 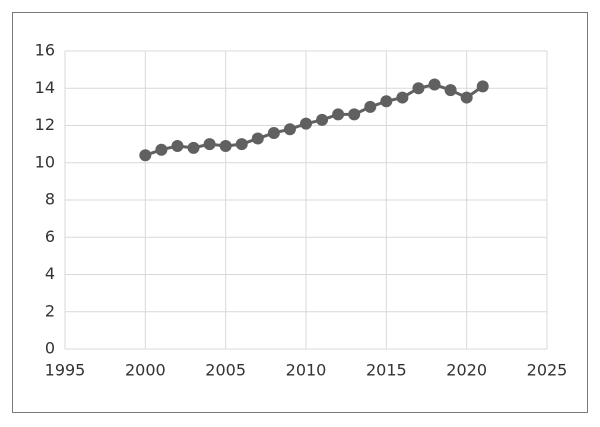 What do you see at coordinates (225, 370) in the screenshot?
I see `x-tick-label: 2005` at bounding box center [225, 370].